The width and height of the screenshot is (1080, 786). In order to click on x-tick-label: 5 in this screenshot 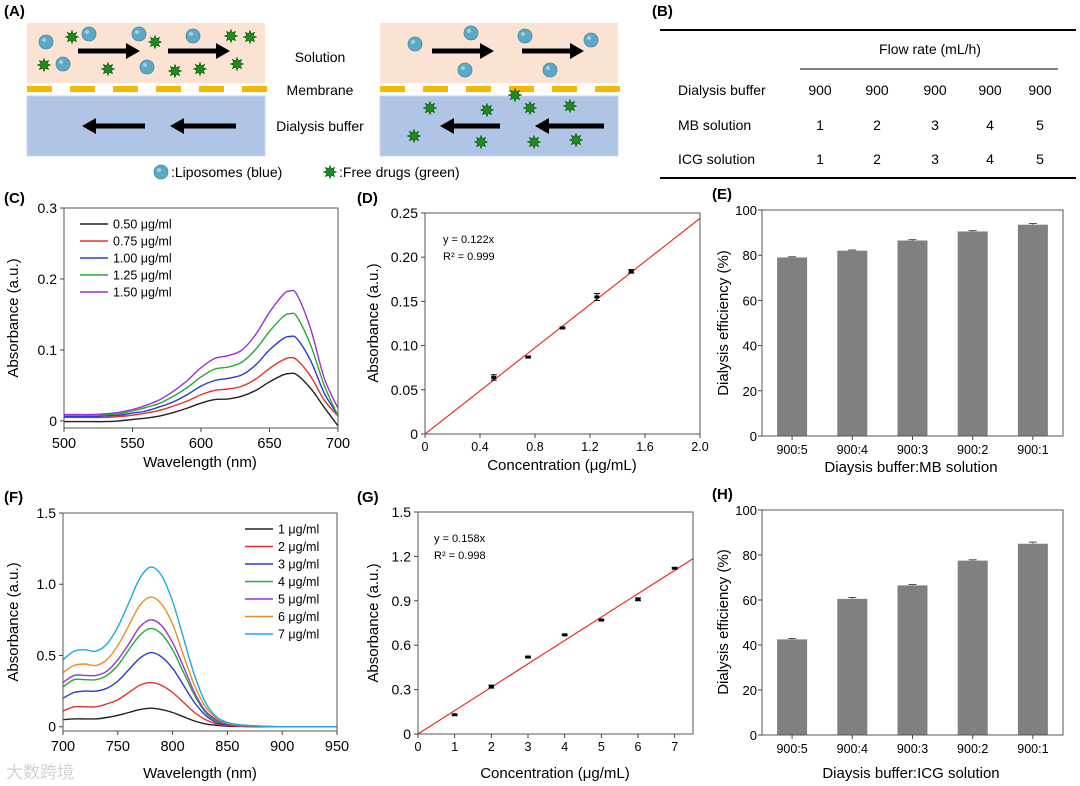, I will do `click(601, 747)`.